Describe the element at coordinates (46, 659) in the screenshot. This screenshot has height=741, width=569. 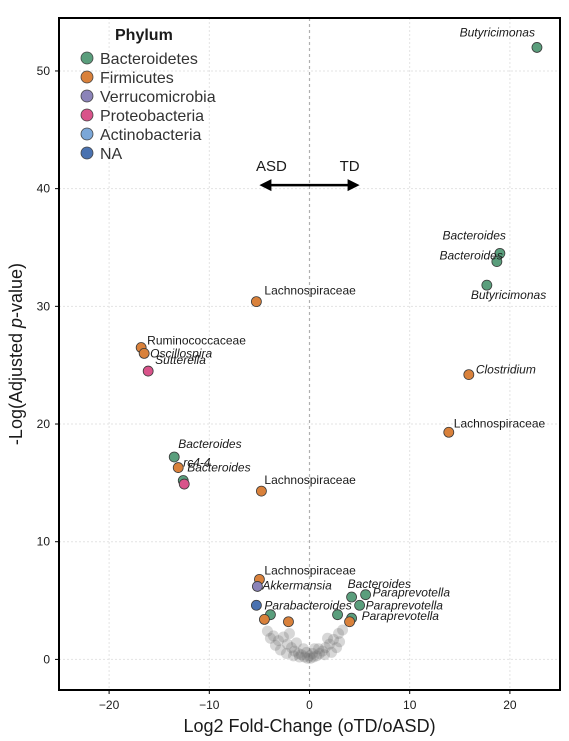
I see `y-tick-label: 0` at that location.